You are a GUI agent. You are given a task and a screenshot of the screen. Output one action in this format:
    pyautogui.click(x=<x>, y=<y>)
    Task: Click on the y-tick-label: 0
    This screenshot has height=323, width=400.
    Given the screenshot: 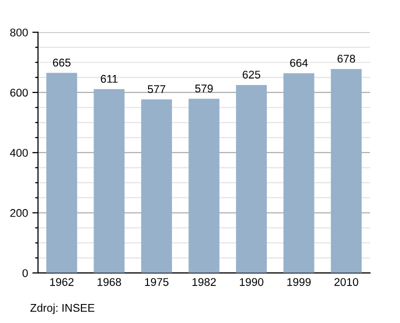 What is the action you would take?
    pyautogui.click(x=25, y=273)
    